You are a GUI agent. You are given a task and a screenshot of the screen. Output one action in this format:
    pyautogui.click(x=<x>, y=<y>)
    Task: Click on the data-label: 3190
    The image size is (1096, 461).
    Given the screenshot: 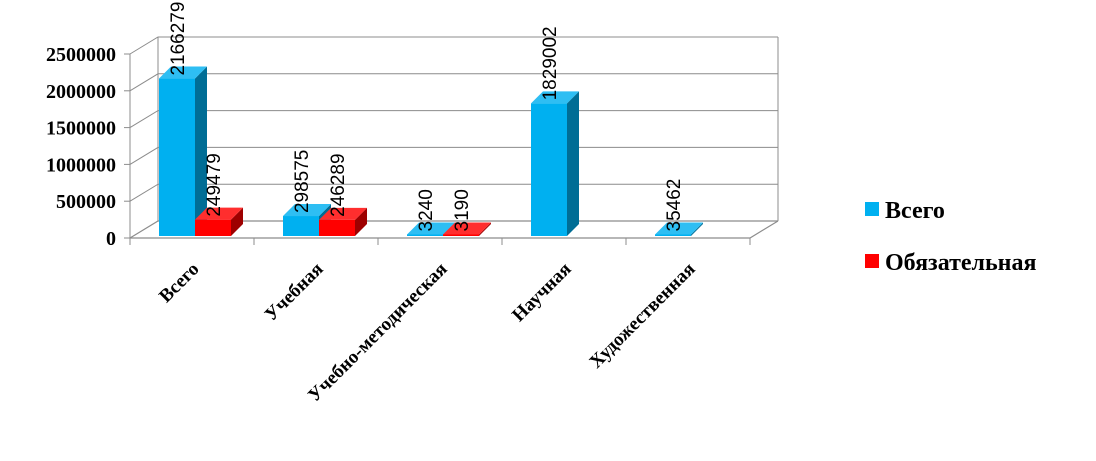 What is the action you would take?
    pyautogui.click(x=462, y=210)
    